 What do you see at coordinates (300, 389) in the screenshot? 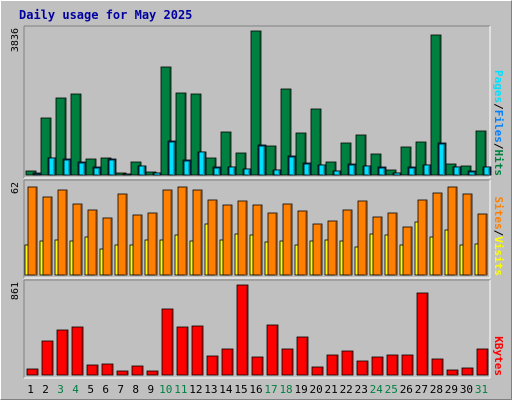
I see `x-tick-label: 19` at bounding box center [300, 389].